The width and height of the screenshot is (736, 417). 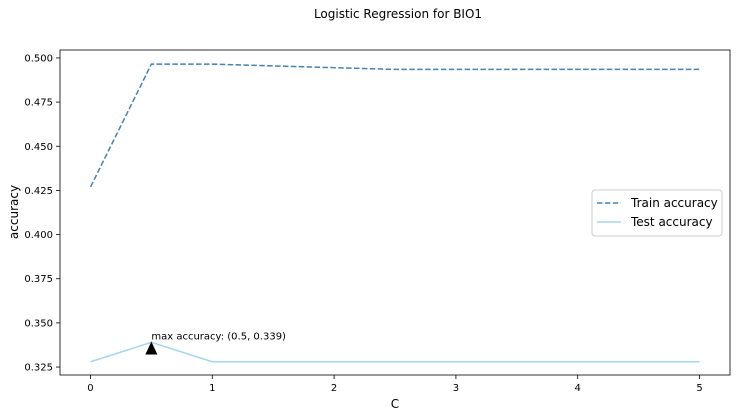 I want to click on legend: Train accuracy Test accuracy, so click(x=657, y=213).